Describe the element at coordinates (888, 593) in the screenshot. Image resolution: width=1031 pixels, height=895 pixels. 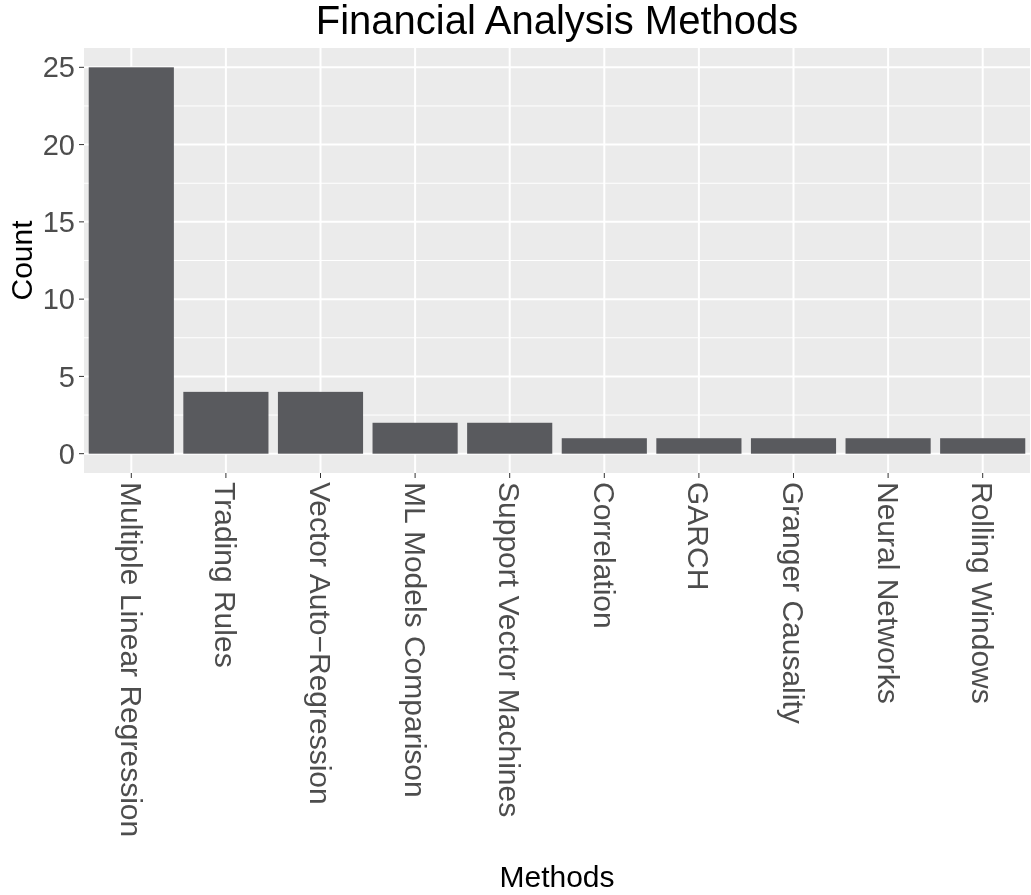
I see `x-tick-label: Neural Networks` at that location.